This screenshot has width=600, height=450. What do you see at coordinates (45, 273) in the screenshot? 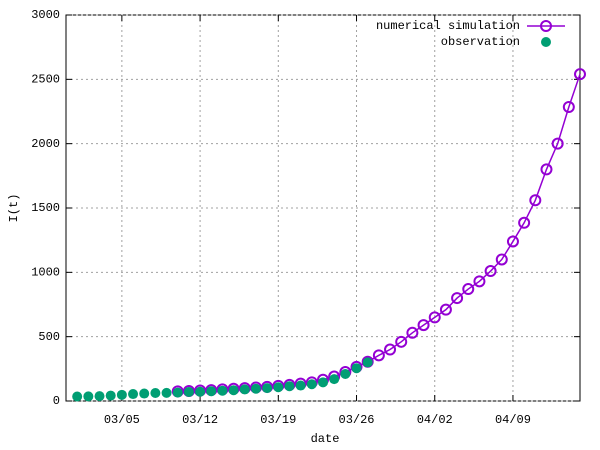
I see `y-tick-label: 1000` at bounding box center [45, 273].